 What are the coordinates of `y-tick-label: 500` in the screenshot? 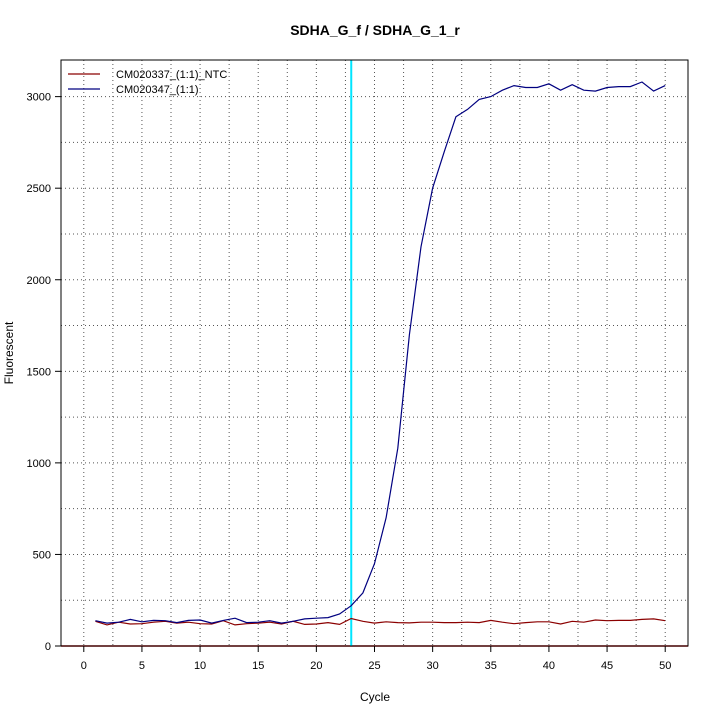 It's located at (42, 555).